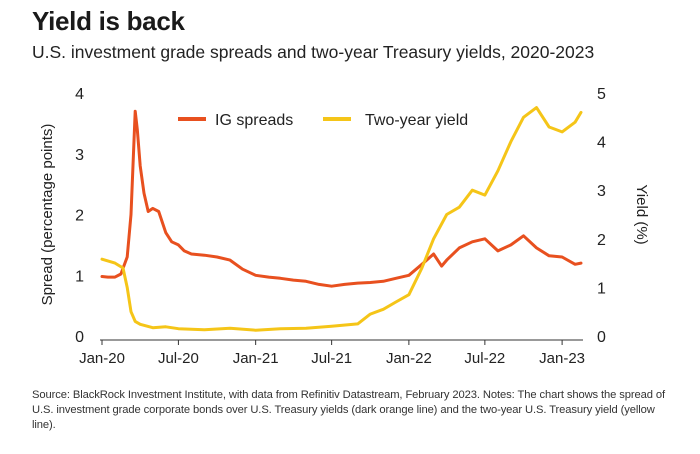 The width and height of the screenshot is (700, 454). Describe the element at coordinates (79, 276) in the screenshot. I see `y-tick-left: 1` at that location.